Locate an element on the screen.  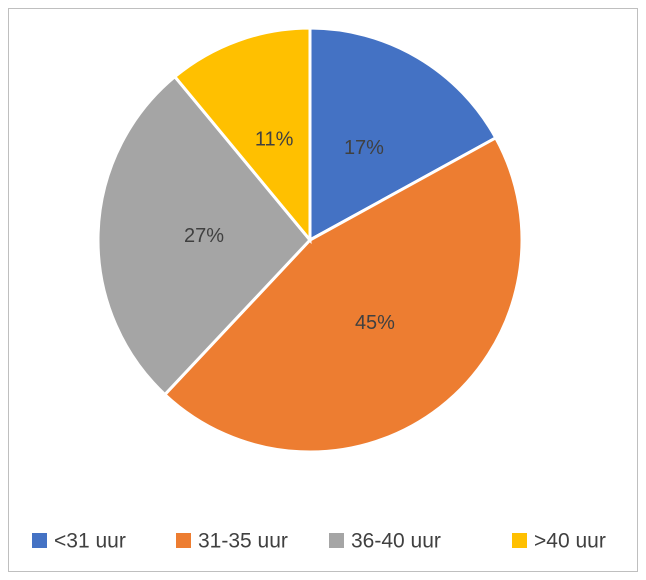
data-label: 11% is located at coordinates (274, 140).